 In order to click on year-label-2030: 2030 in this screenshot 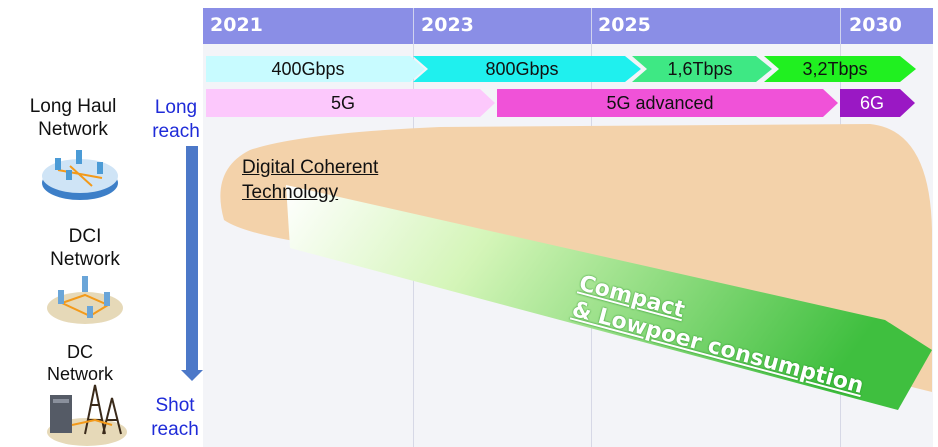, I will do `click(875, 25)`.